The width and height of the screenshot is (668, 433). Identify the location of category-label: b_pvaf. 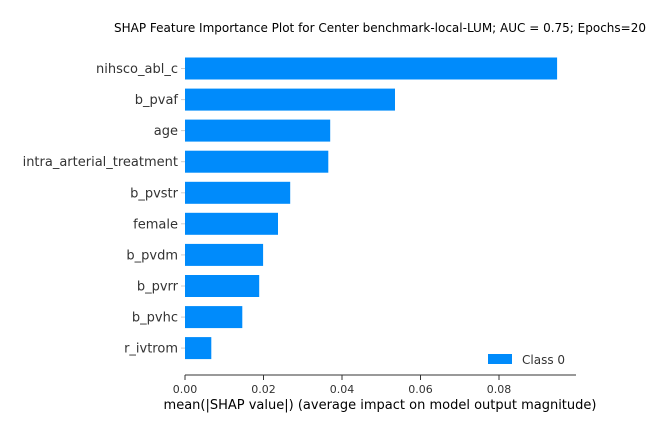
(157, 100).